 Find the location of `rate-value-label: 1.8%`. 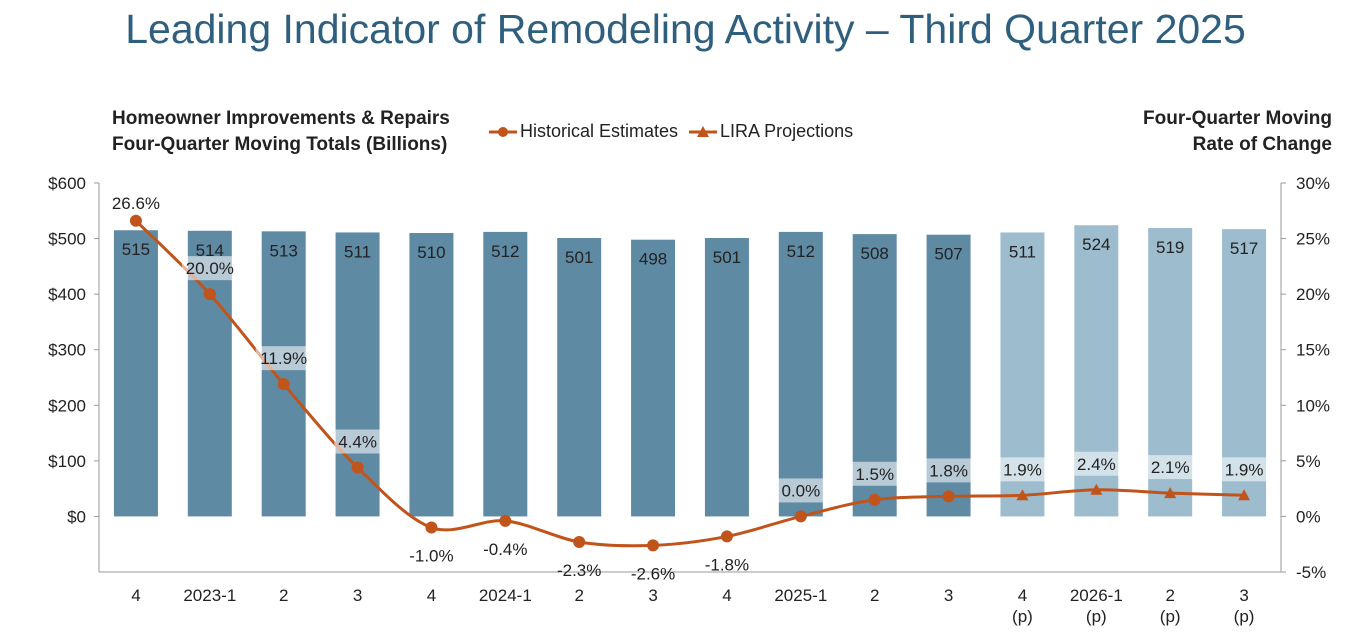

rate-value-label: 1.8% is located at coordinates (948, 470).